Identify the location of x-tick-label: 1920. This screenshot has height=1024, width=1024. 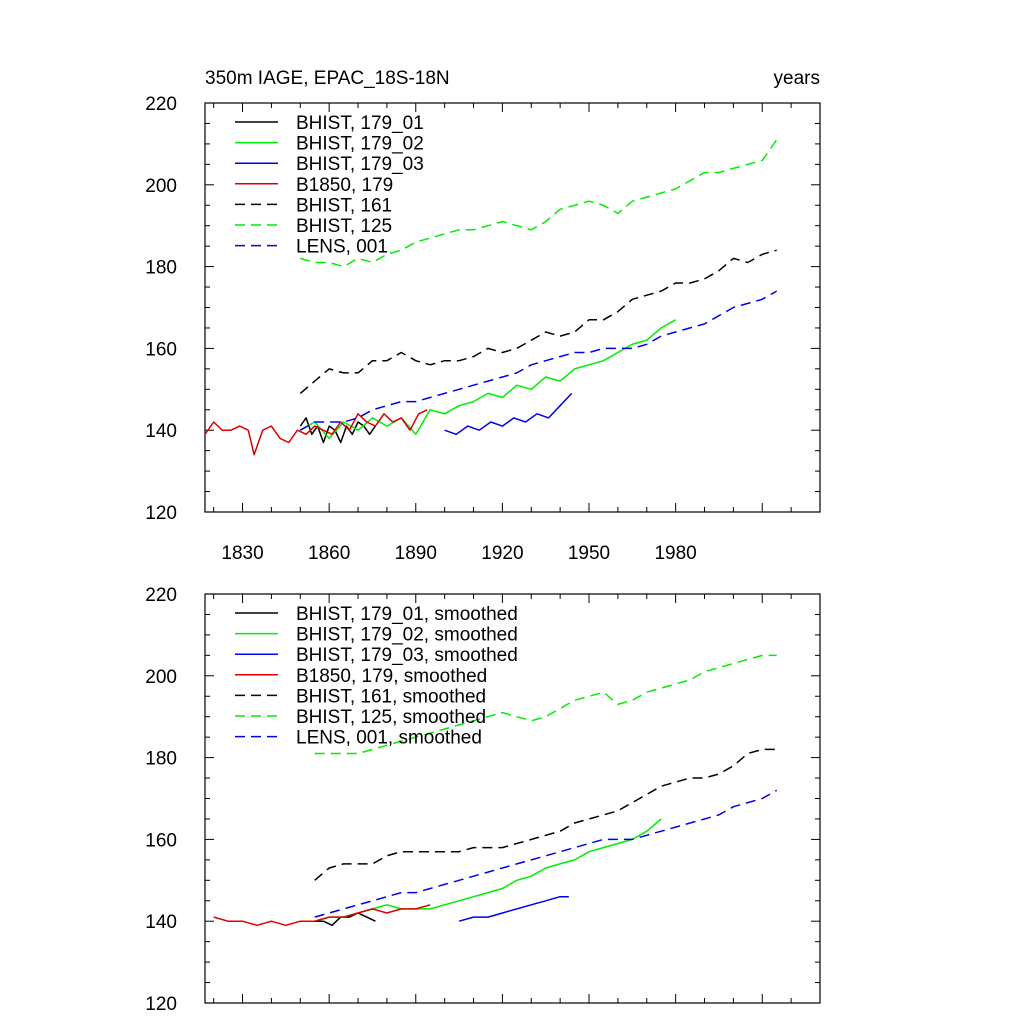
(502, 553).